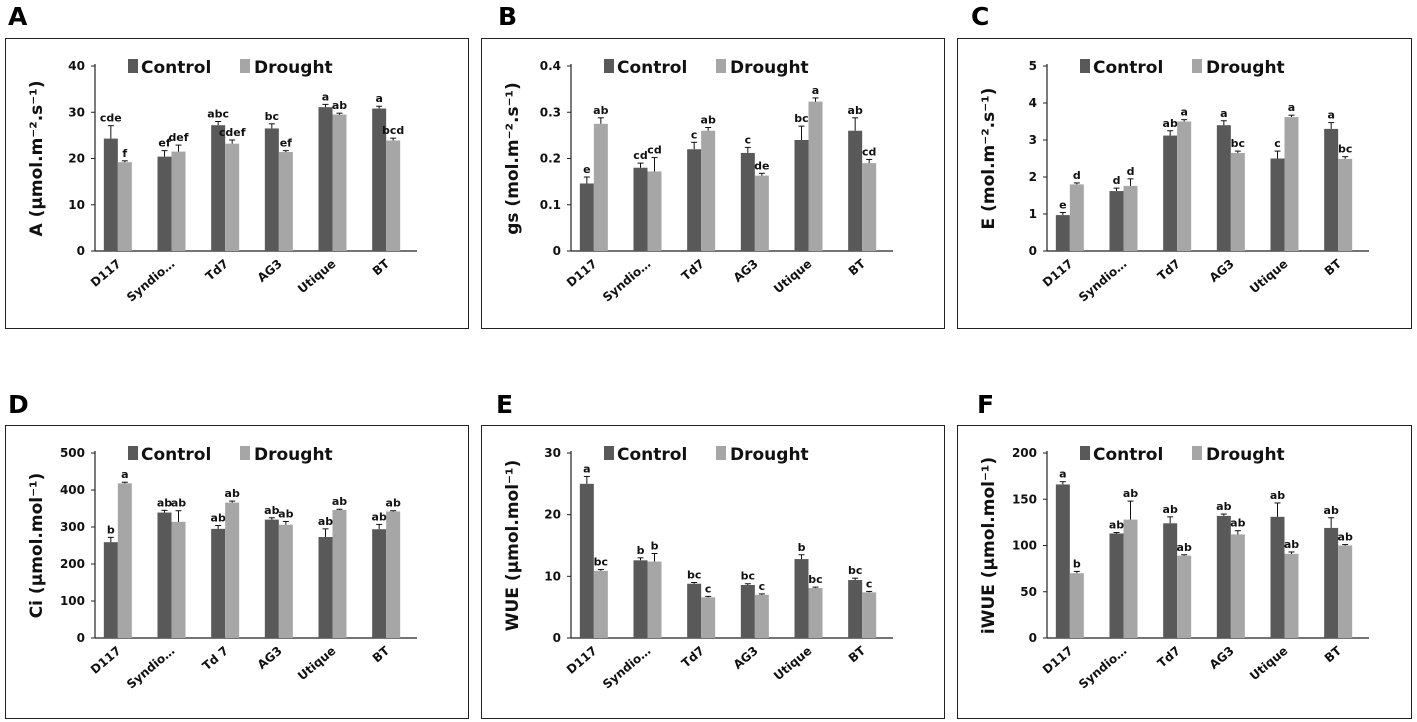 This screenshot has width=1417, height=722. I want to click on y-axis-label: E (mol.m⁻².s⁻¹), so click(989, 159).